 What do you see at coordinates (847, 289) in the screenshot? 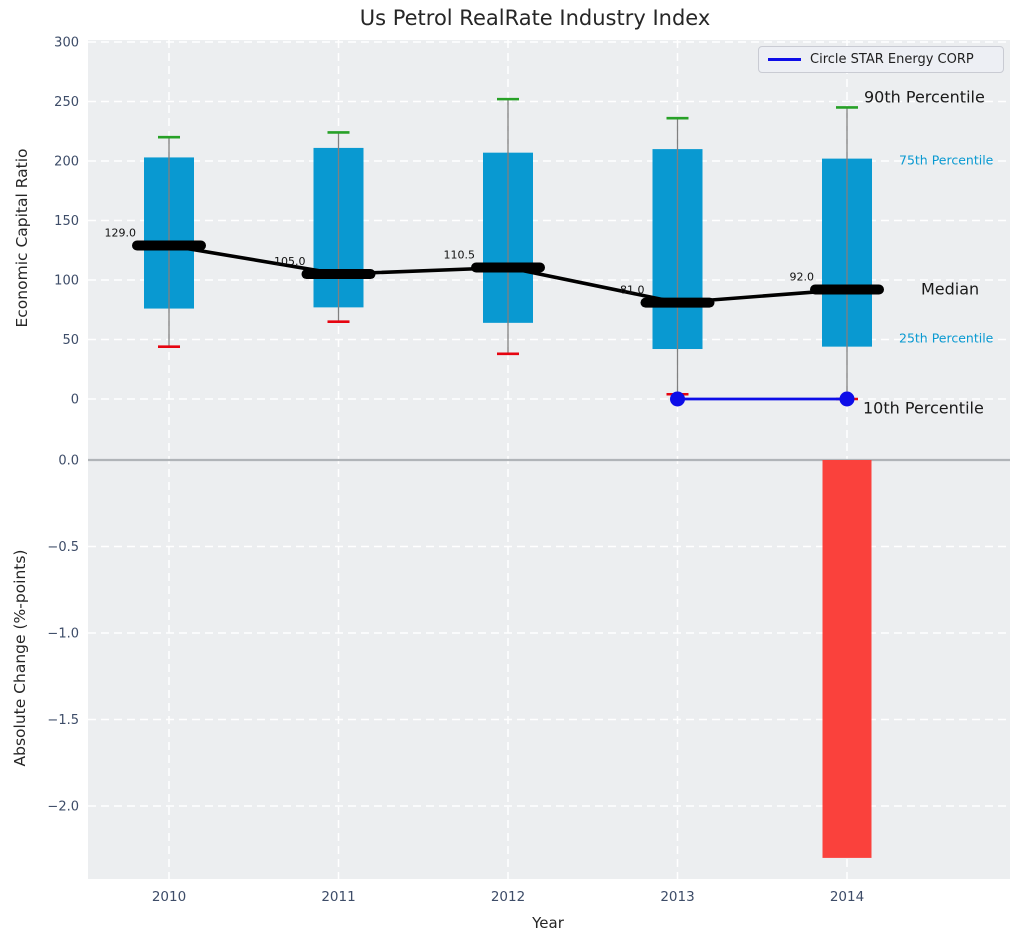
I see `median-marker-2014` at bounding box center [847, 289].